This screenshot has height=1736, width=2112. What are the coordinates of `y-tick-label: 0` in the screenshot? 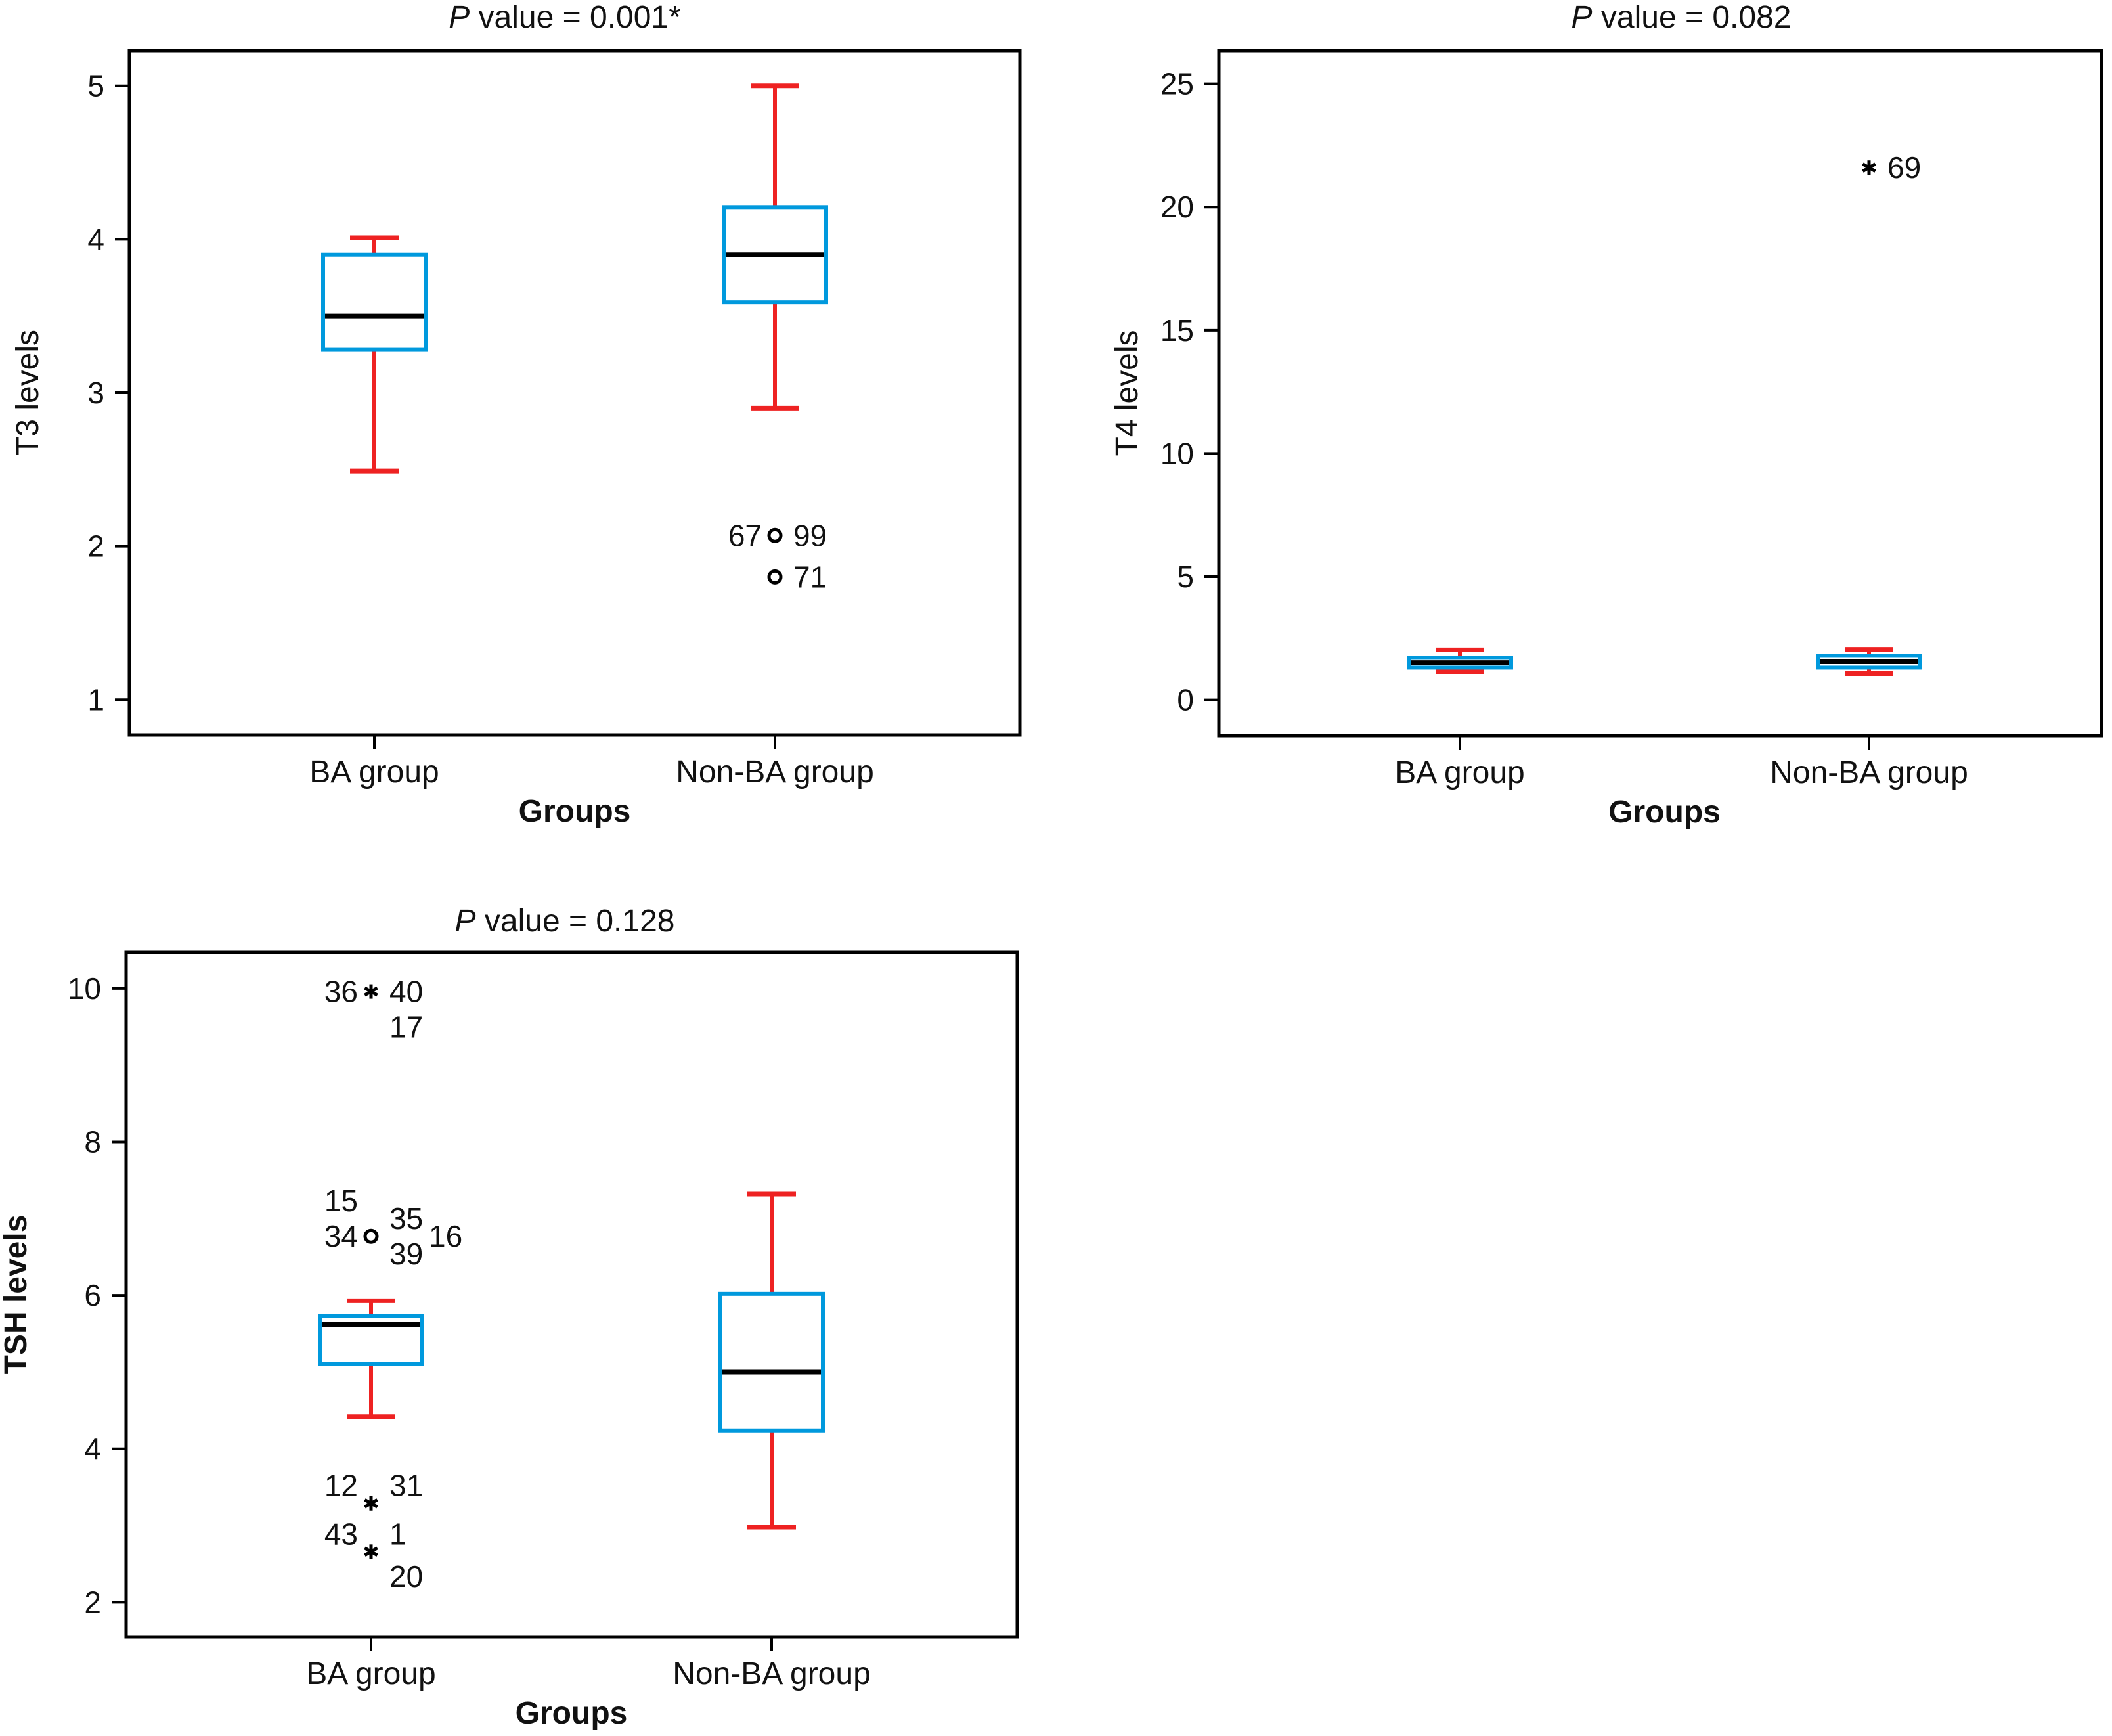 It's located at (1185, 700).